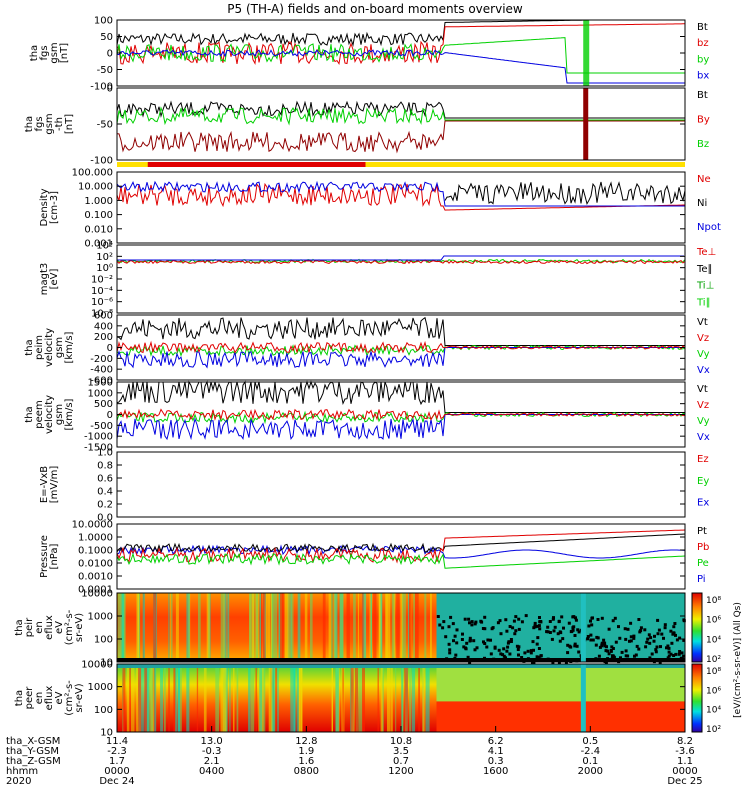 The height and width of the screenshot is (800, 750). Describe the element at coordinates (703, 421) in the screenshot. I see `legend-vy: Vy` at that location.